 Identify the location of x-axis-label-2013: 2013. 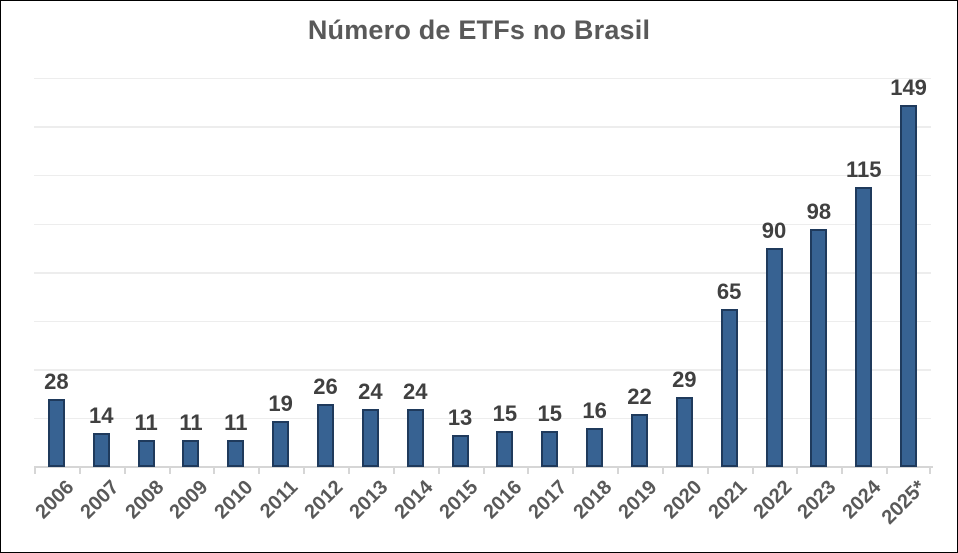
(369, 500).